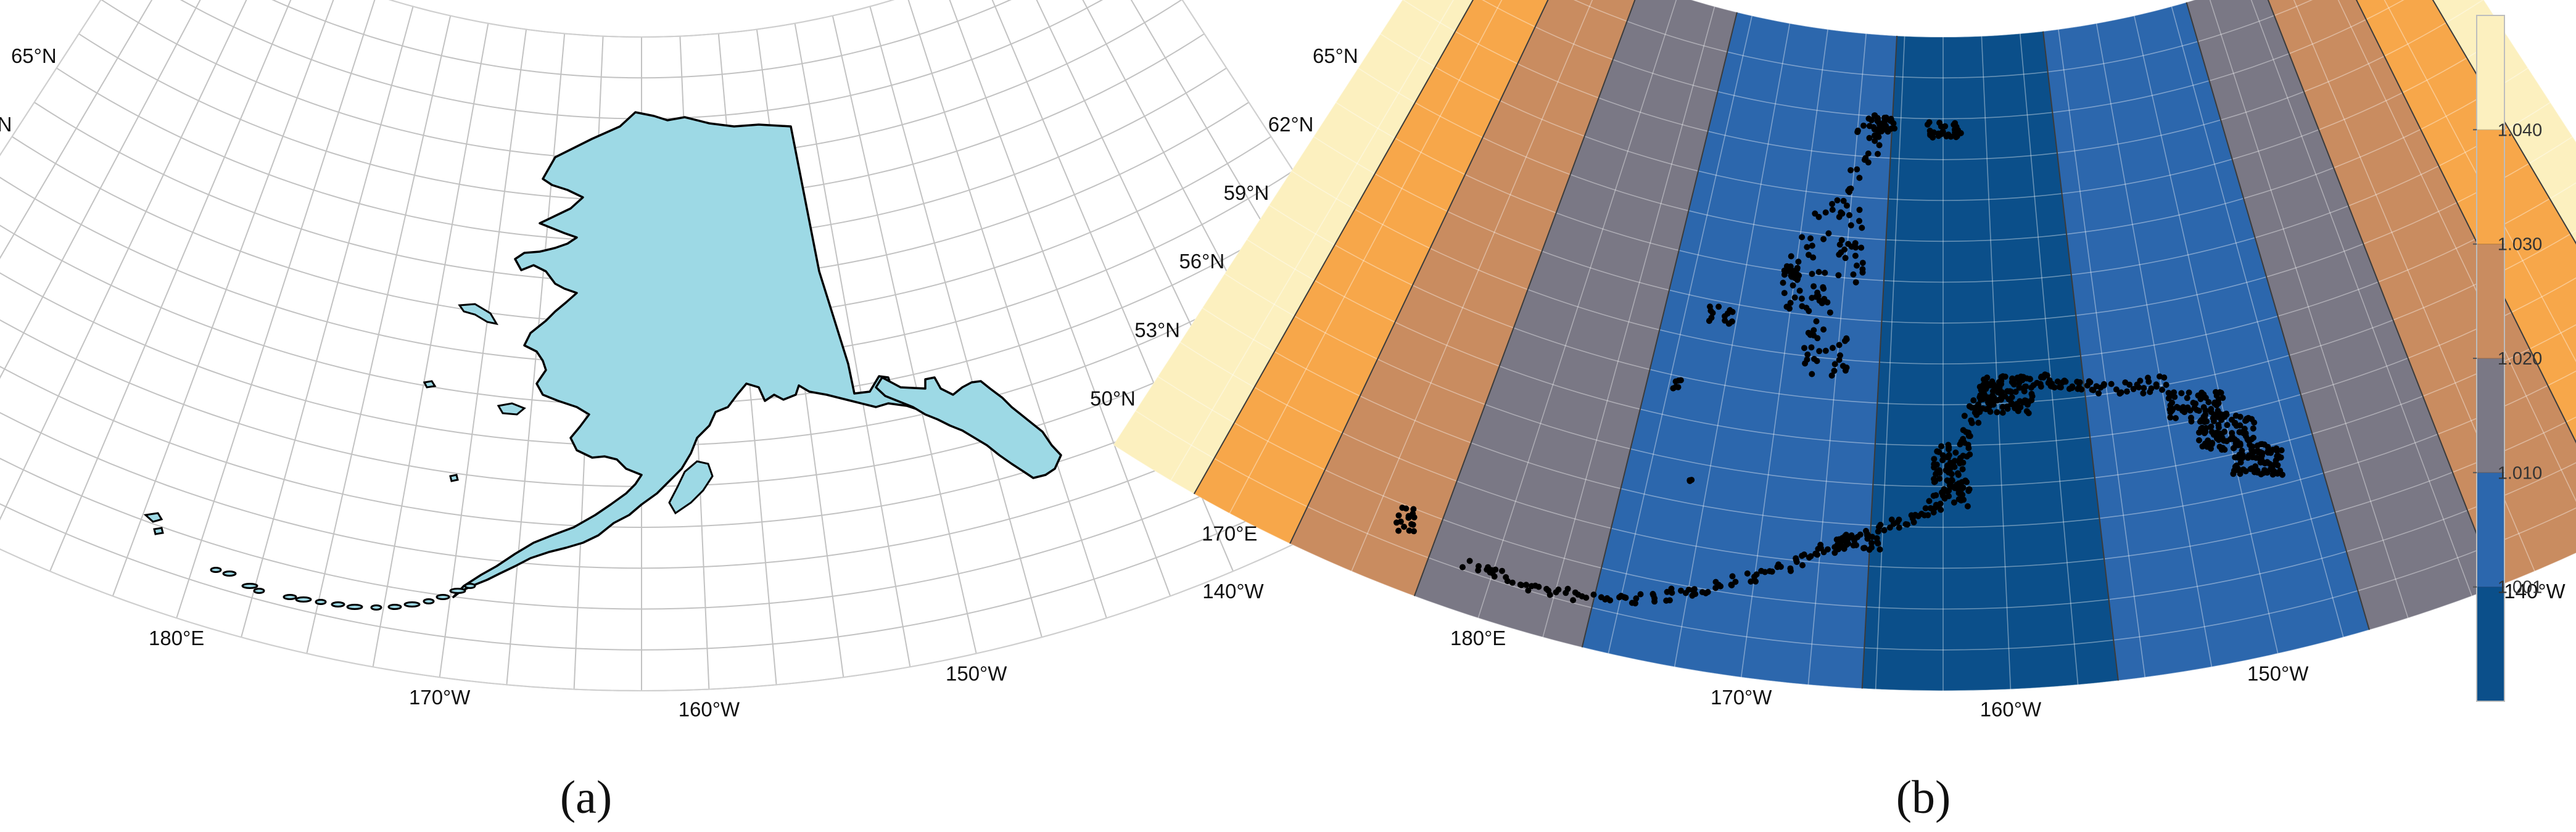 This screenshot has width=2576, height=832. I want to click on latitude-label: 62°N, so click(6, 124).